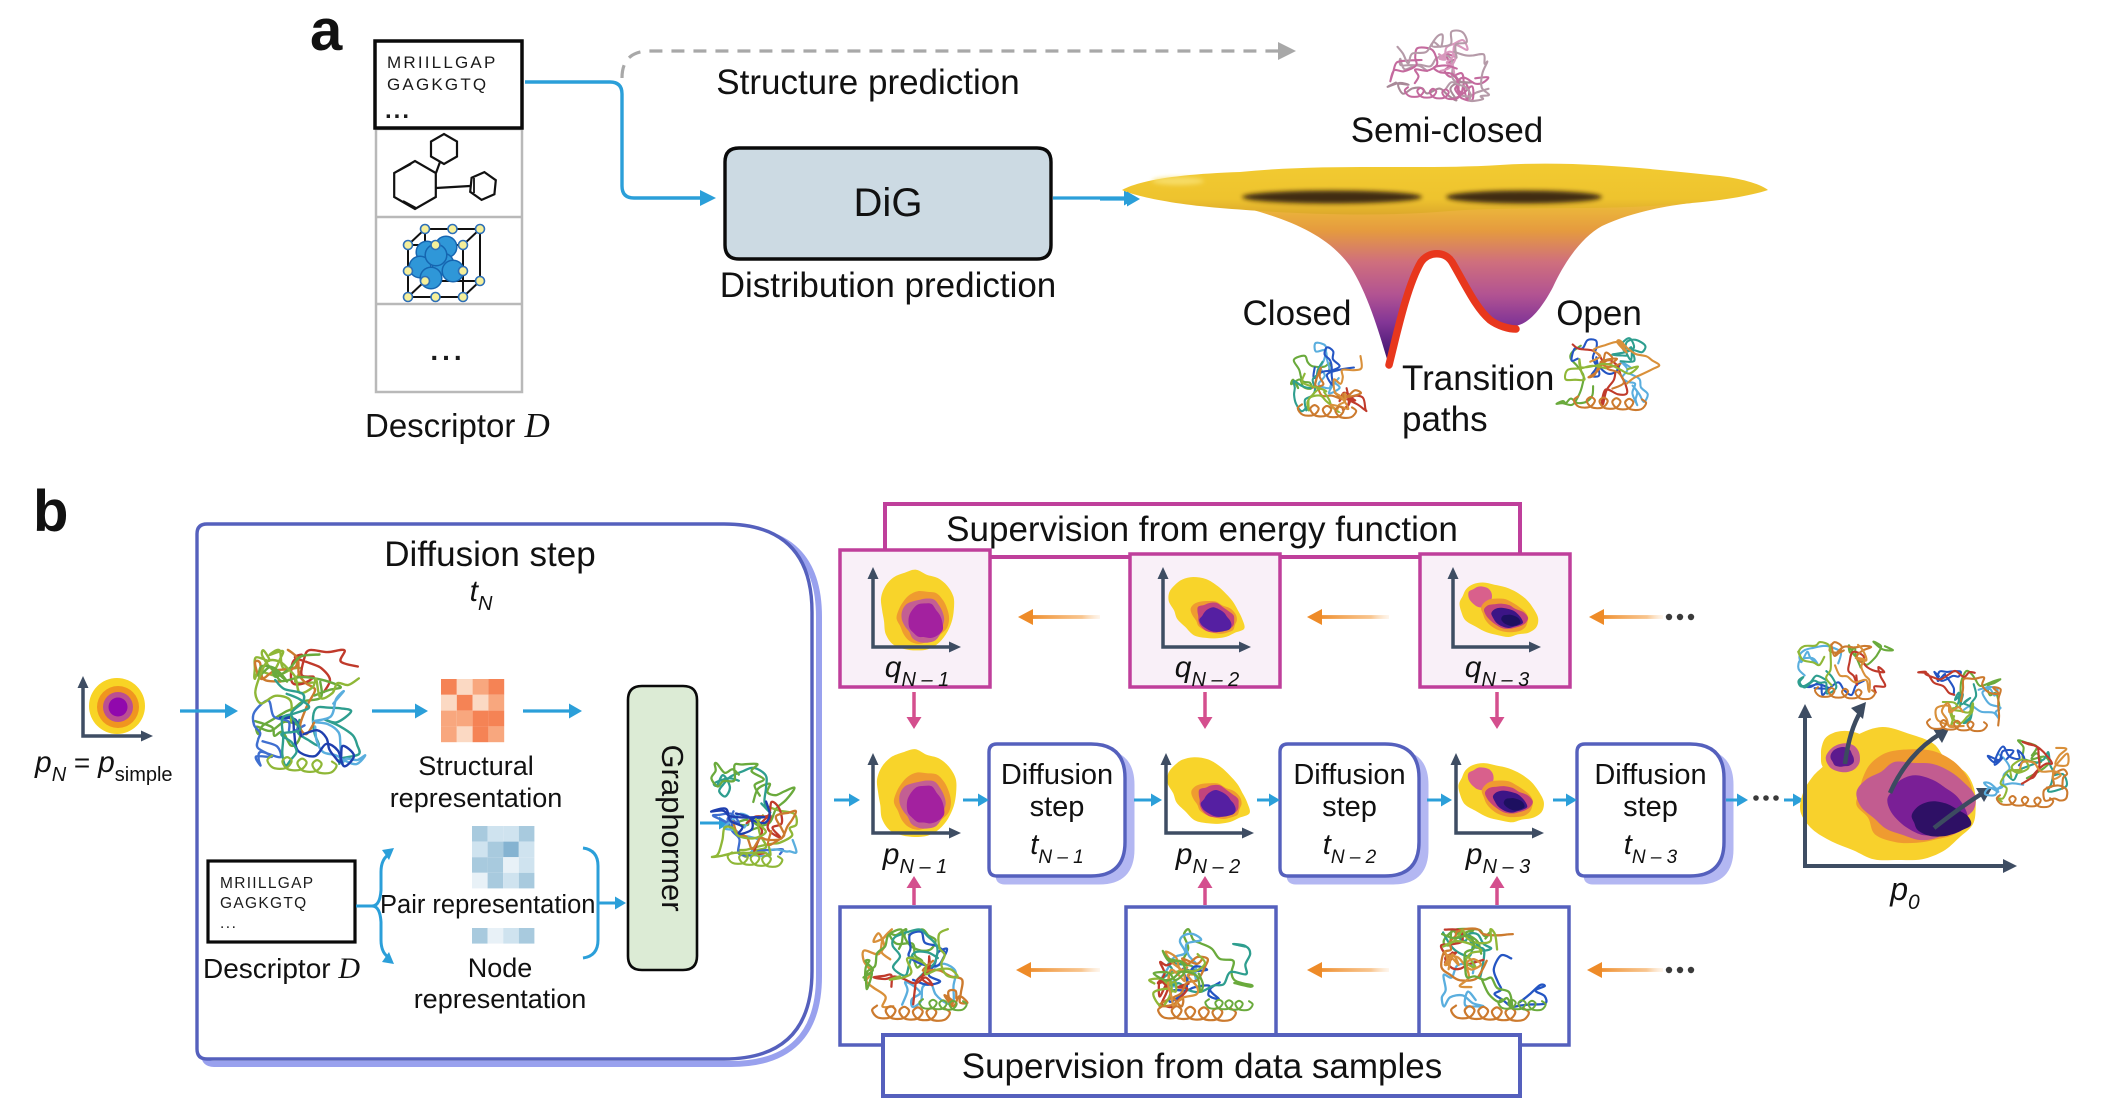 The height and width of the screenshot is (1108, 2102). Describe the element at coordinates (476, 766) in the screenshot. I see `svg-text: Structural` at that location.